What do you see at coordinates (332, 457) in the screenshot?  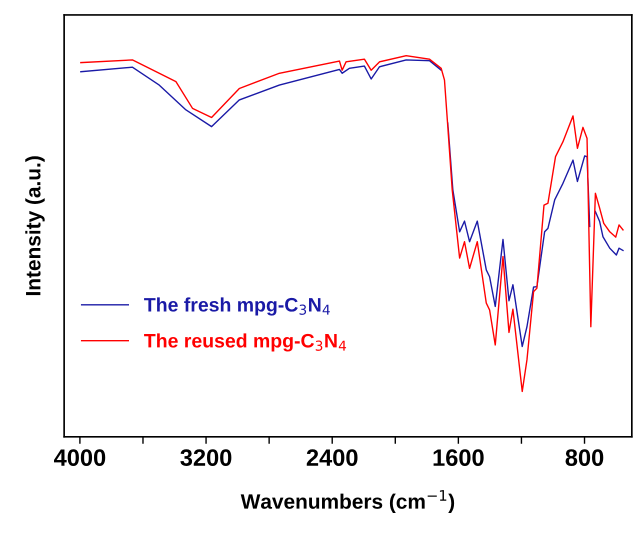 I see `x-tick-label: 2400` at bounding box center [332, 457].